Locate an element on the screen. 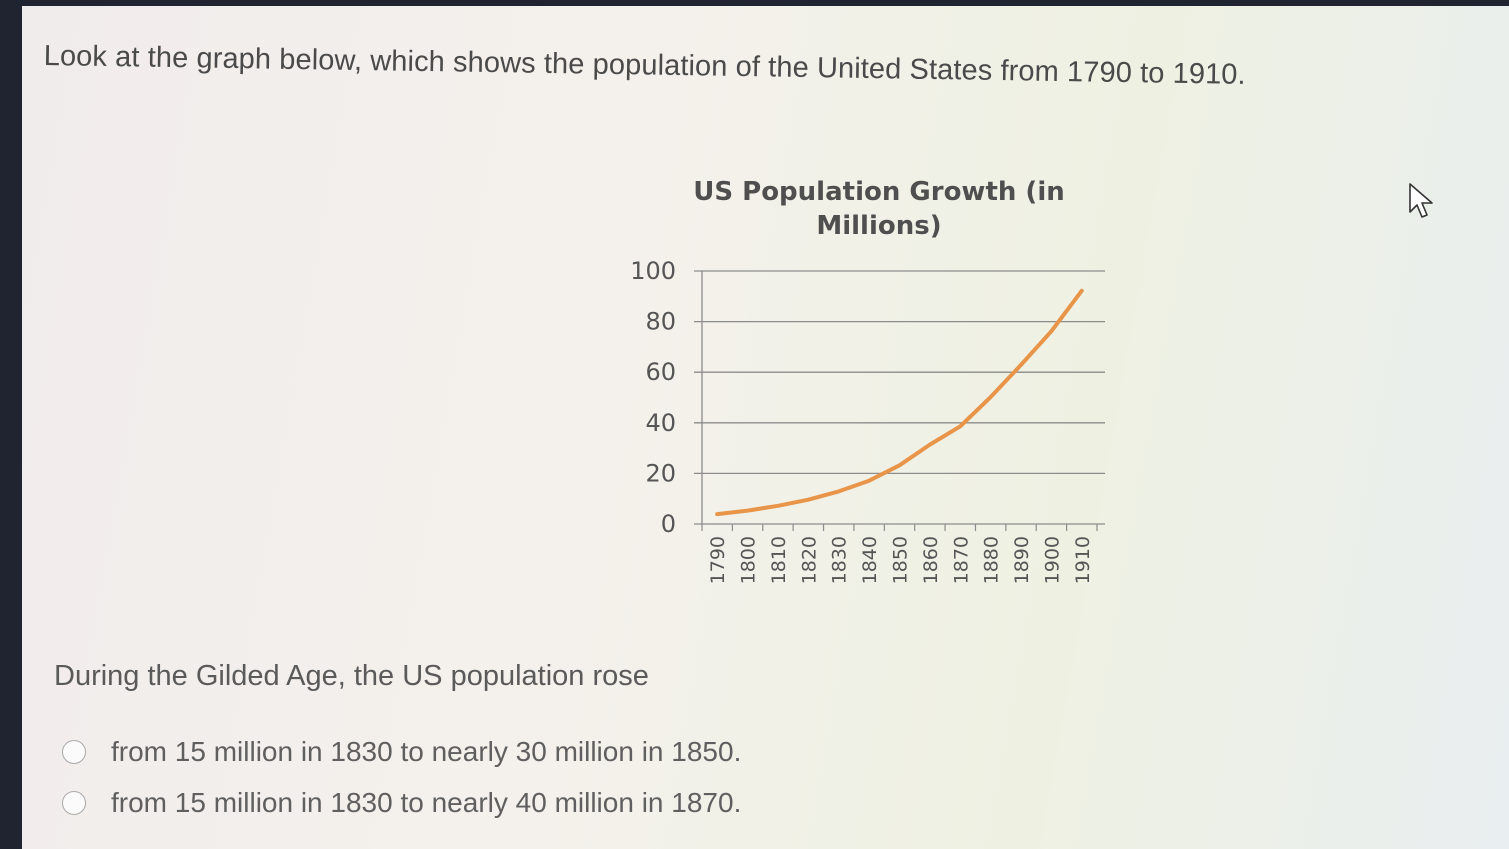  x-tick-label: 1840 is located at coordinates (870, 560).